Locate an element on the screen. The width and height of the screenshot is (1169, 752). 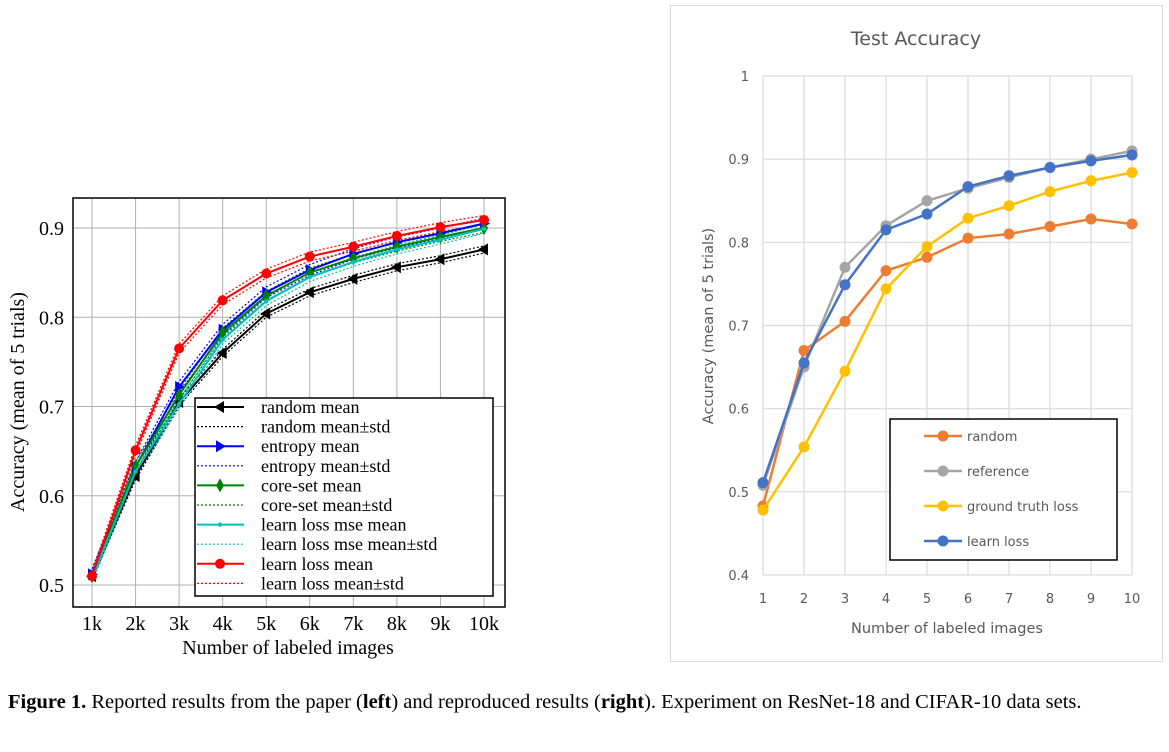
x-tick-label: 3k is located at coordinates (179, 624).